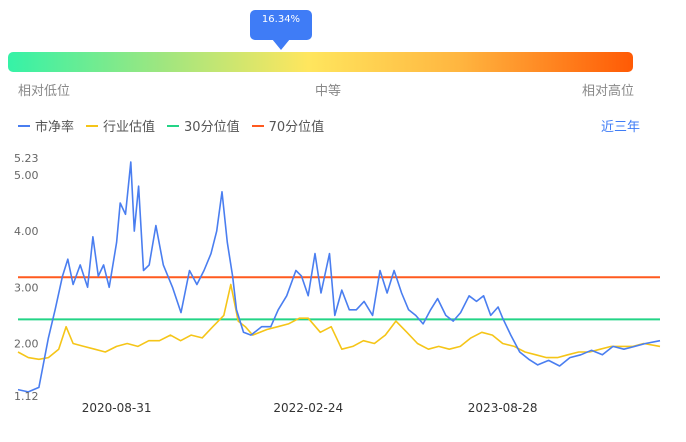 The image size is (686, 442). What do you see at coordinates (26, 396) in the screenshot?
I see `y-tick-label-1-12: 1.12` at bounding box center [26, 396].